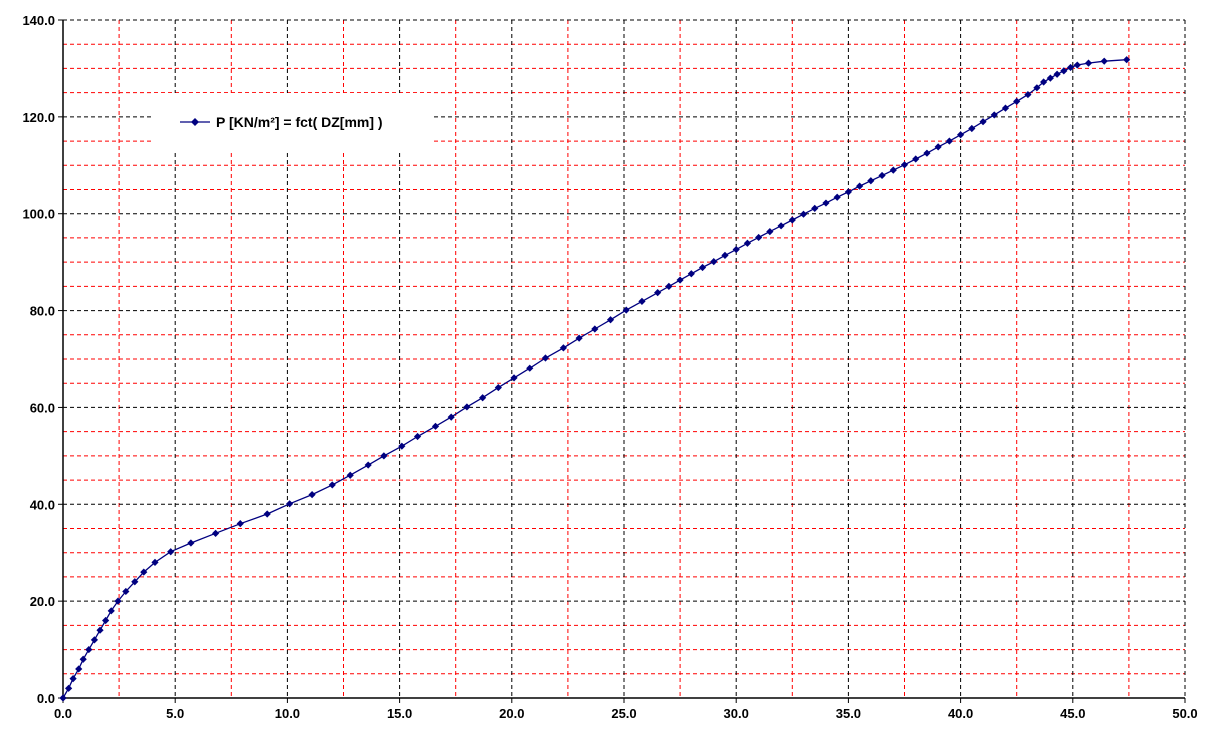 The height and width of the screenshot is (729, 1215). What do you see at coordinates (42, 504) in the screenshot?
I see `y-tick-label: 40.0` at bounding box center [42, 504].